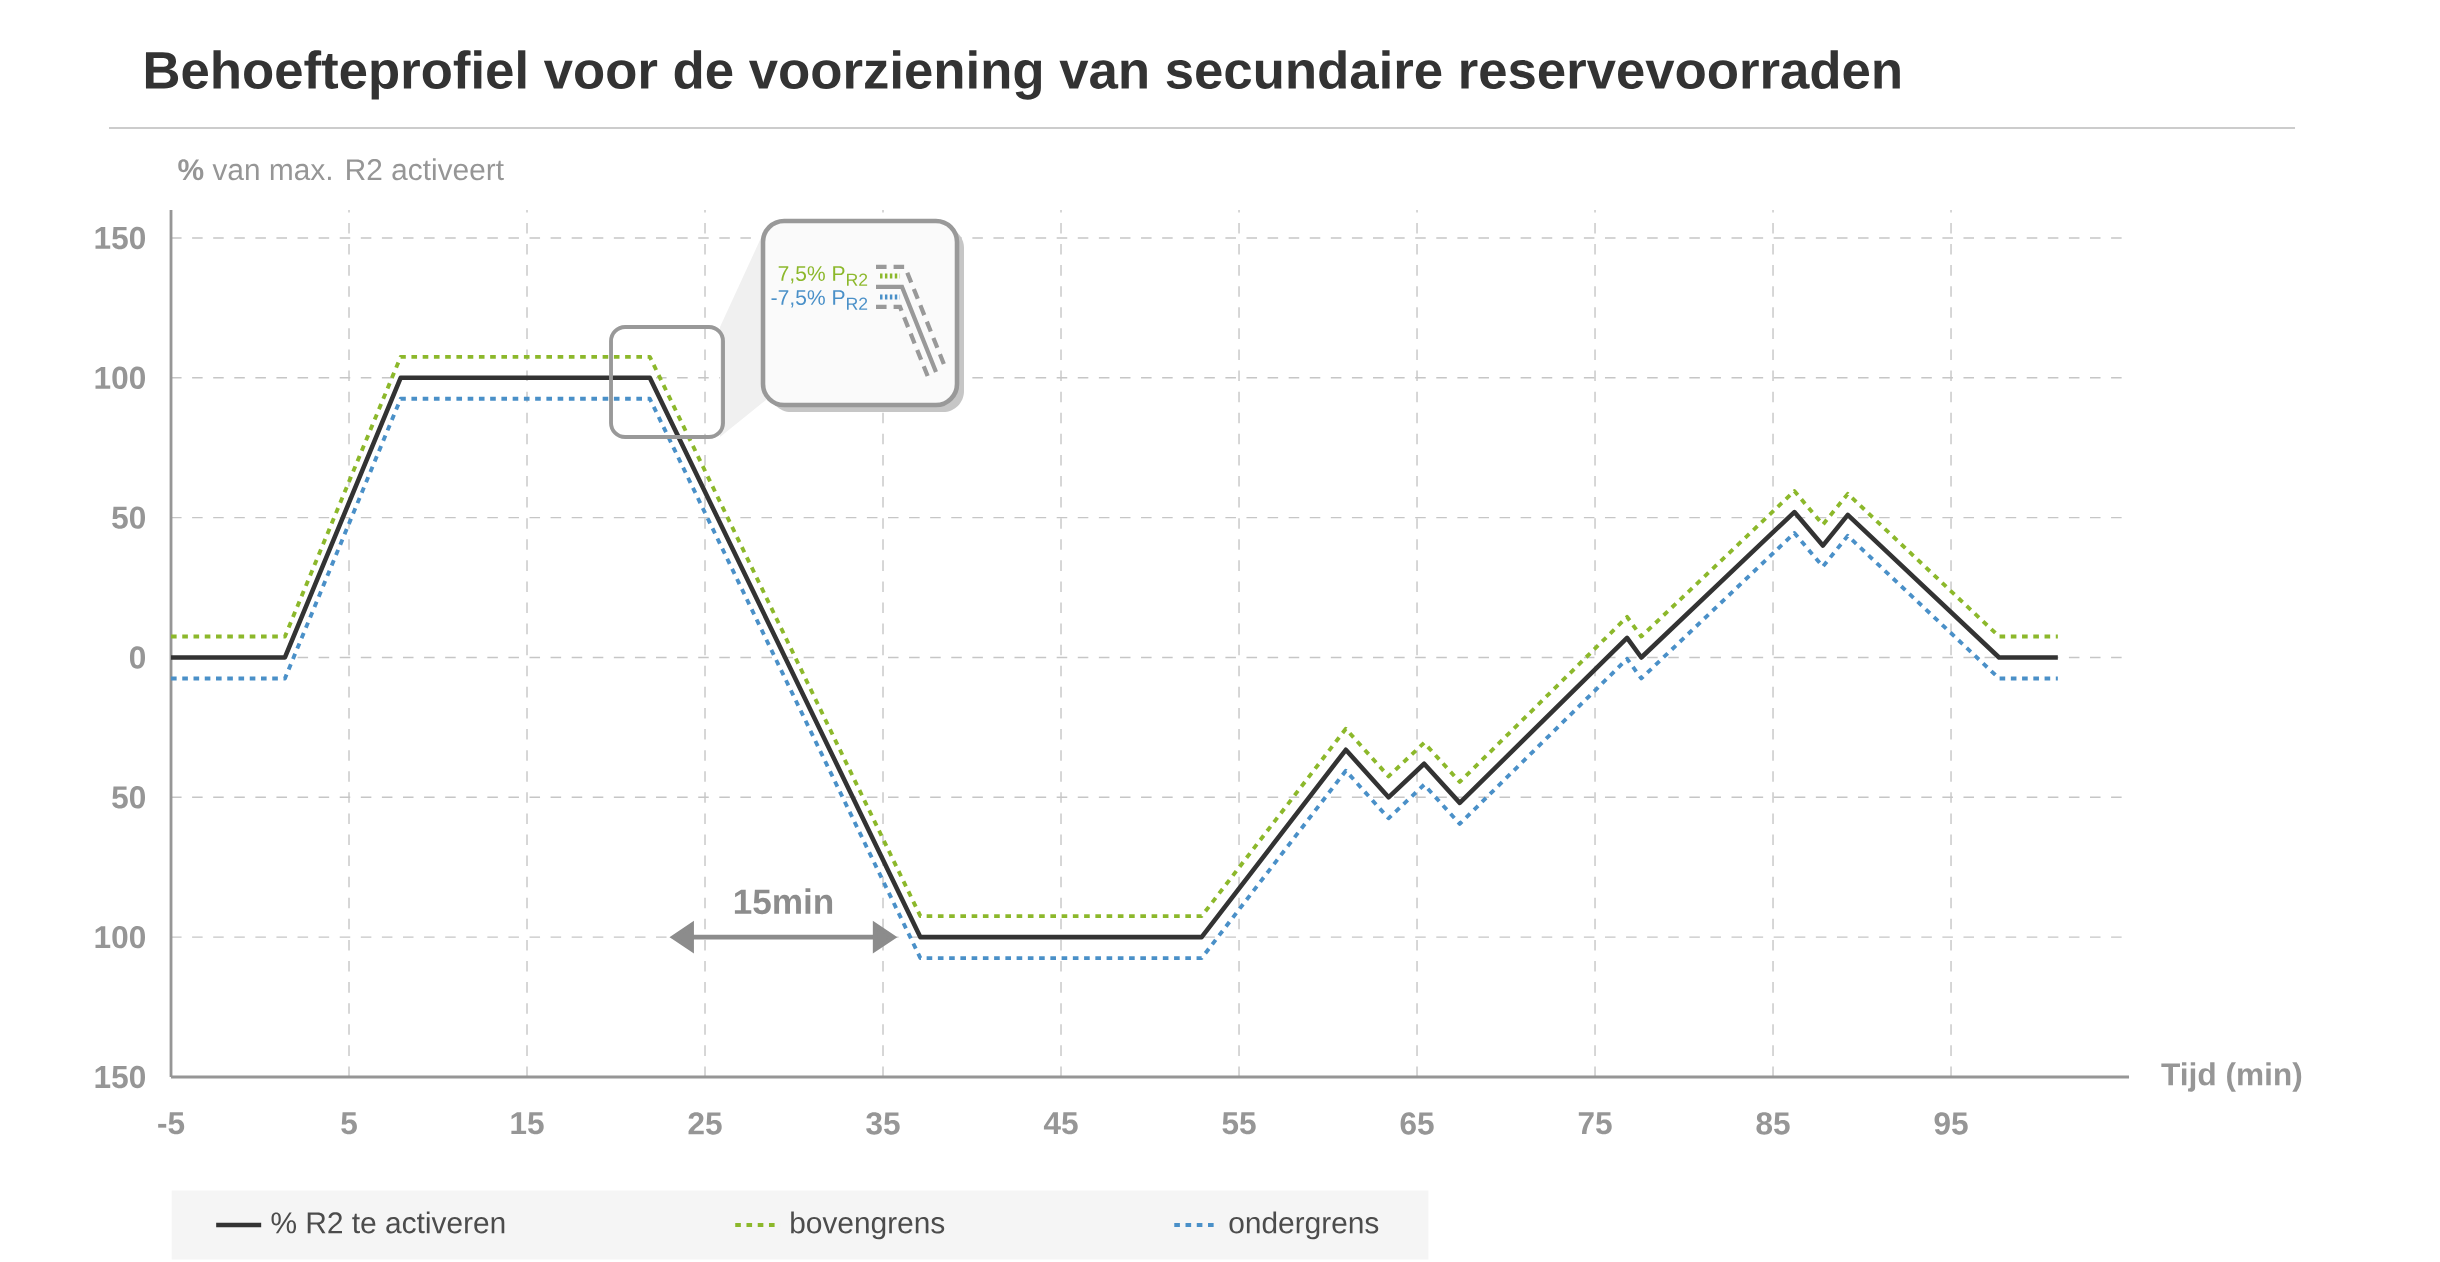  I want to click on chart-title: Behoefteprofiel voor de voorziening van secundaire reservevoorraden, so click(1022, 75).